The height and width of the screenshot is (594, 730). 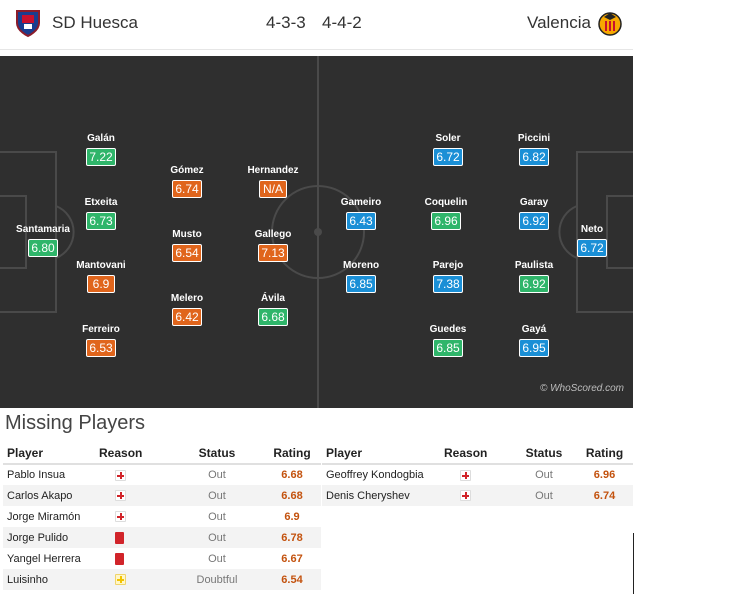 What do you see at coordinates (273, 234) in the screenshot?
I see `player-name: Gallego` at bounding box center [273, 234].